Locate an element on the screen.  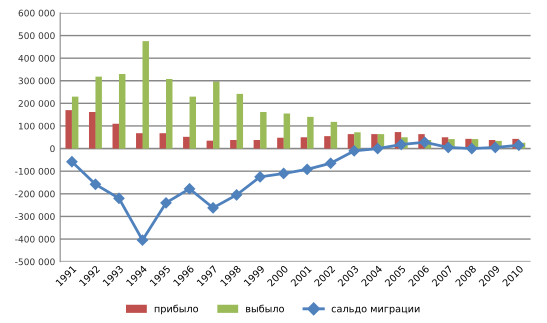
y-tick-label: 400 000 is located at coordinates (36, 58).